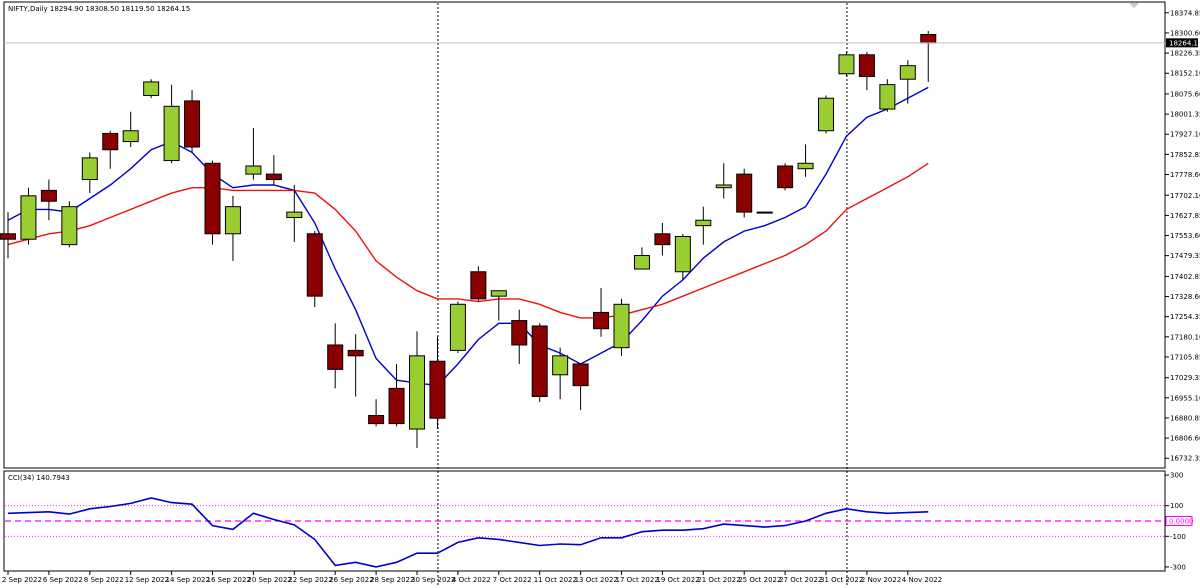 This screenshot has height=588, width=1200. Describe the element at coordinates (1185, 115) in the screenshot. I see `price-tick-label: 18001.35` at that location.